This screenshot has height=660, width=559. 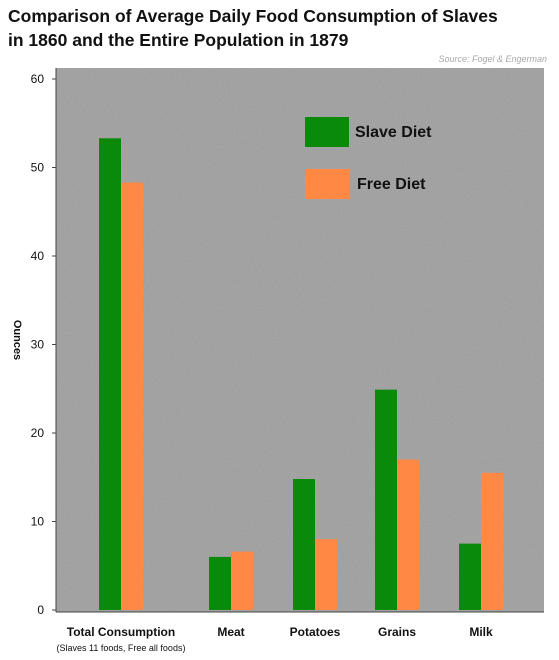 I want to click on bar-free-total-consumption, so click(x=132, y=396).